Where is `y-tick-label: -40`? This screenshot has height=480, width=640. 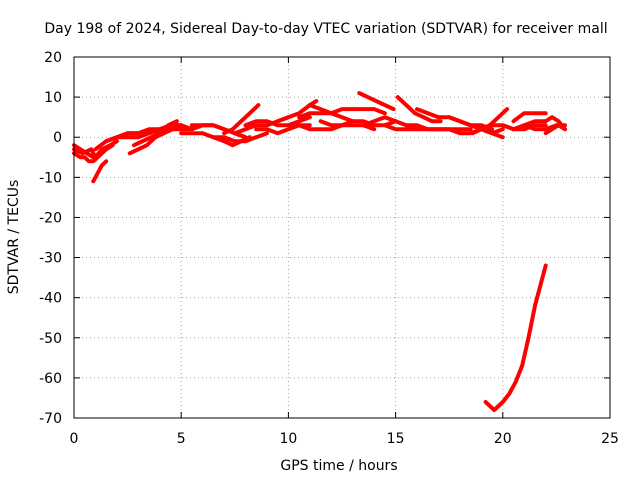
y-tick-label: -40 is located at coordinates (50, 299).